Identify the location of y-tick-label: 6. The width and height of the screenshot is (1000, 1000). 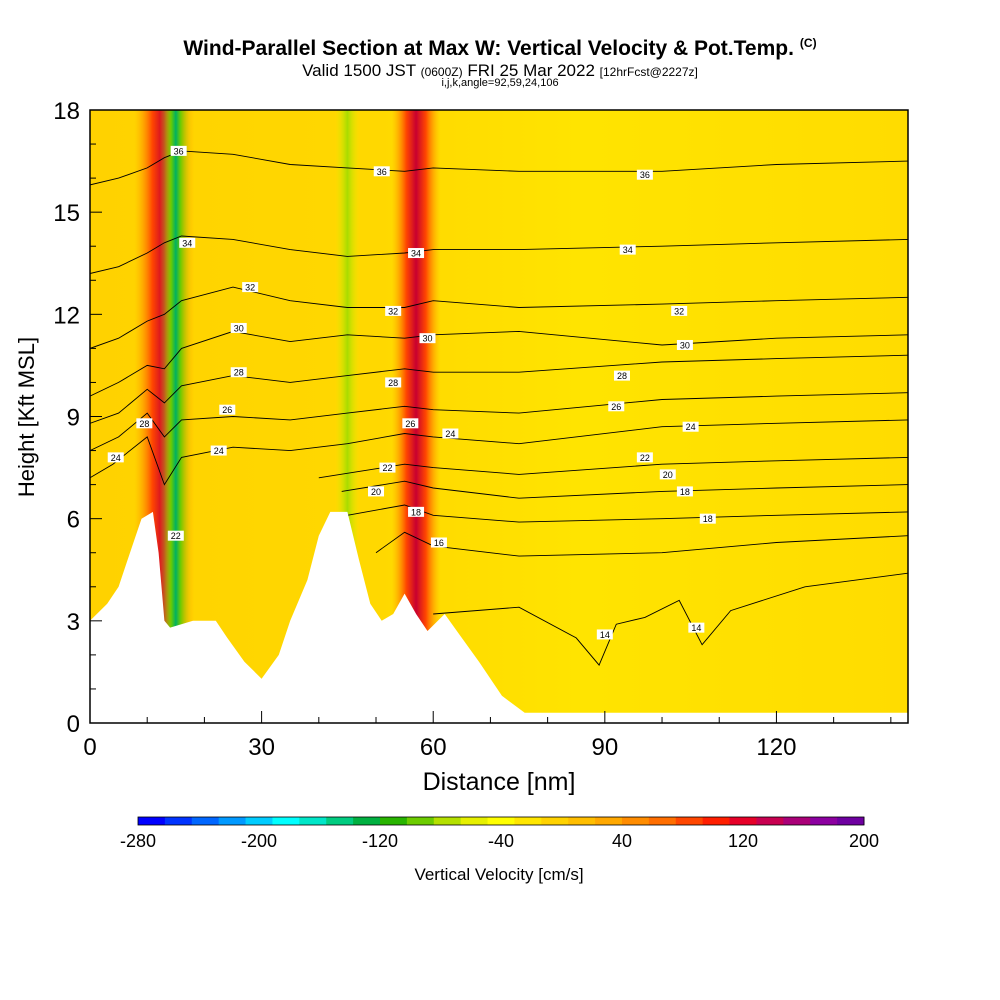
(73, 520).